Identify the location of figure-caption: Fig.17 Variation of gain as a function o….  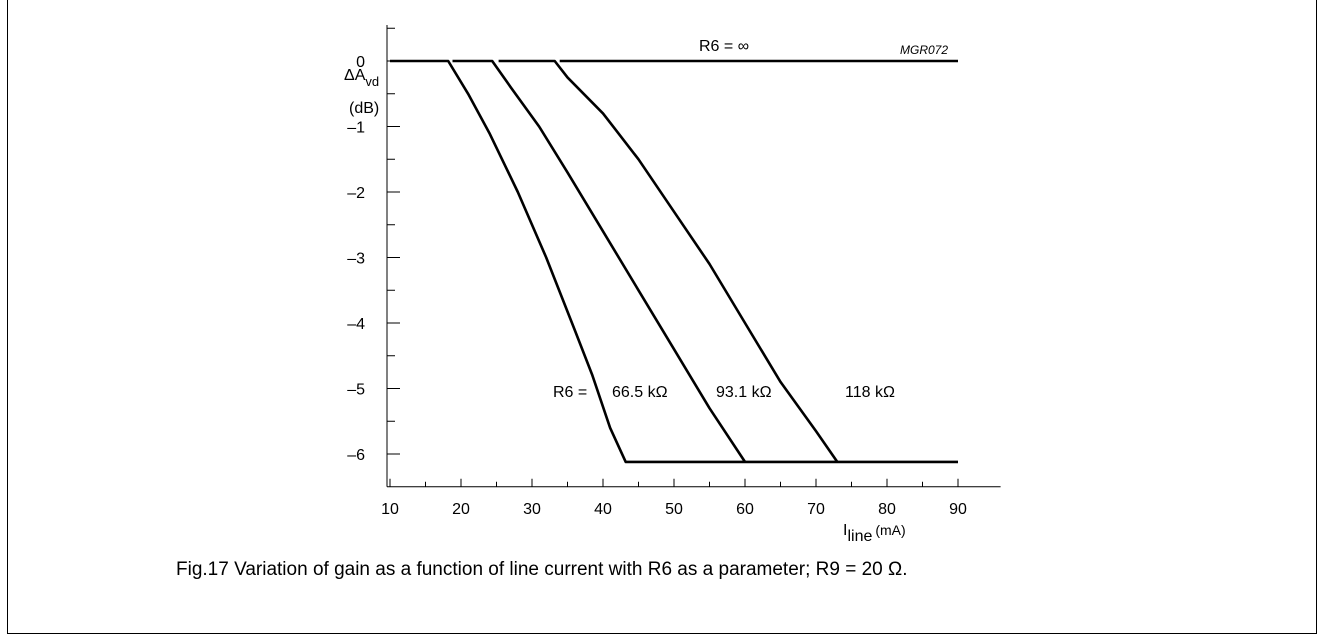
(542, 569).